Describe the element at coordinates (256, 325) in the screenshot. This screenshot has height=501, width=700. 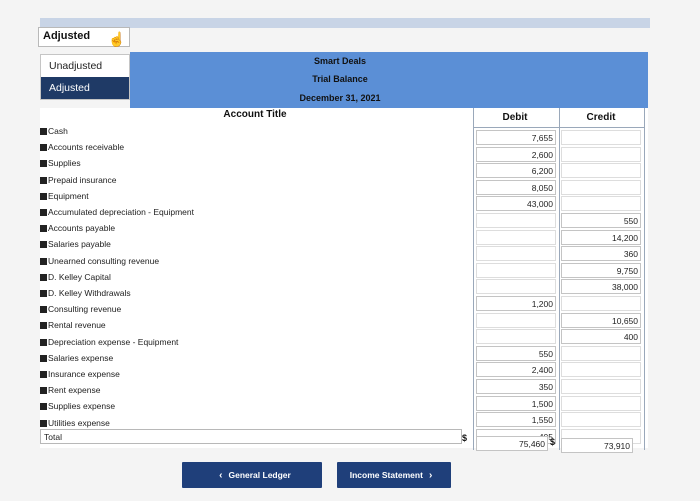
I see `table-row: Rental revenue` at that location.